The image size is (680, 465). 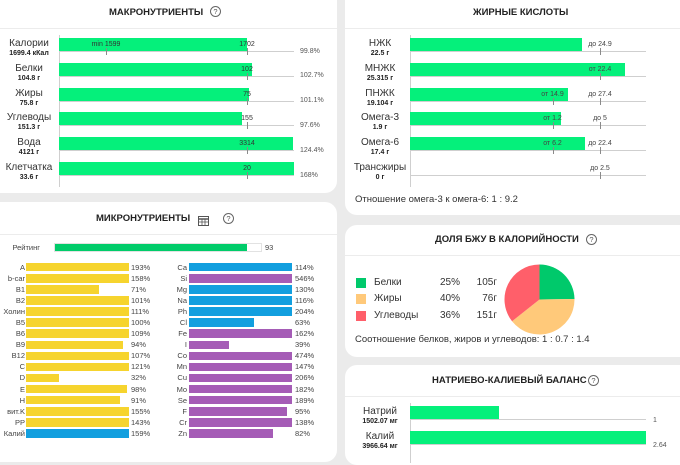 What do you see at coordinates (312, 76) in the screenshot?
I see `percent-label: 102.7%` at bounding box center [312, 76].